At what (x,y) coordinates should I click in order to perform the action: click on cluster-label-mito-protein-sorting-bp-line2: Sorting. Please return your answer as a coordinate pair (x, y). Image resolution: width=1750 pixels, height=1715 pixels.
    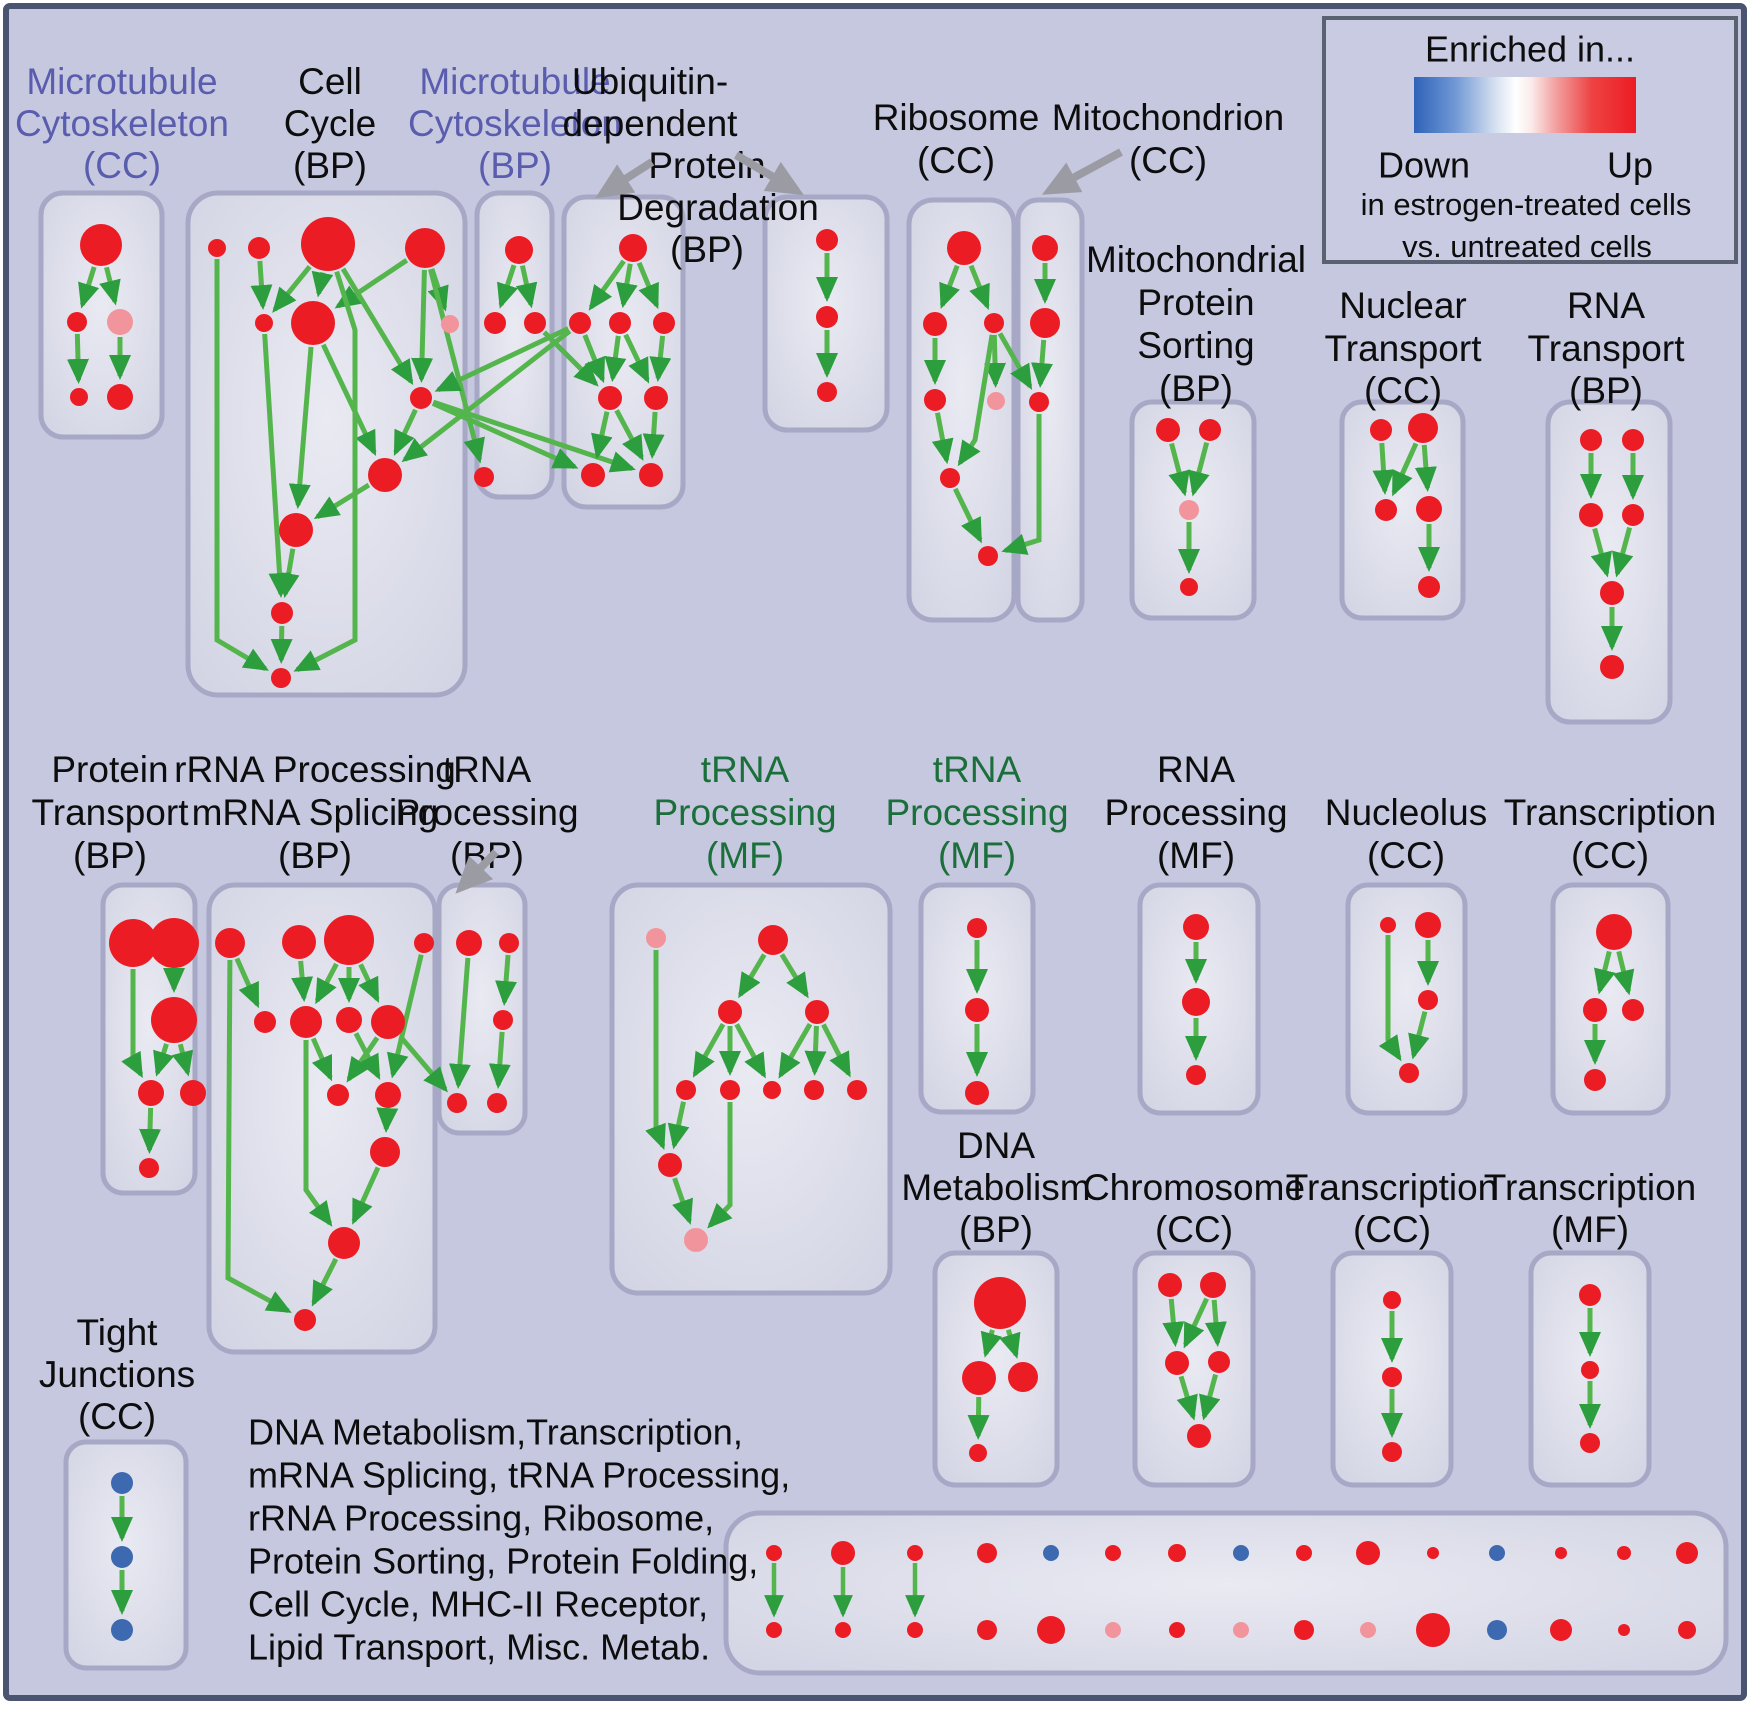
    Looking at the image, I should click on (1195, 345).